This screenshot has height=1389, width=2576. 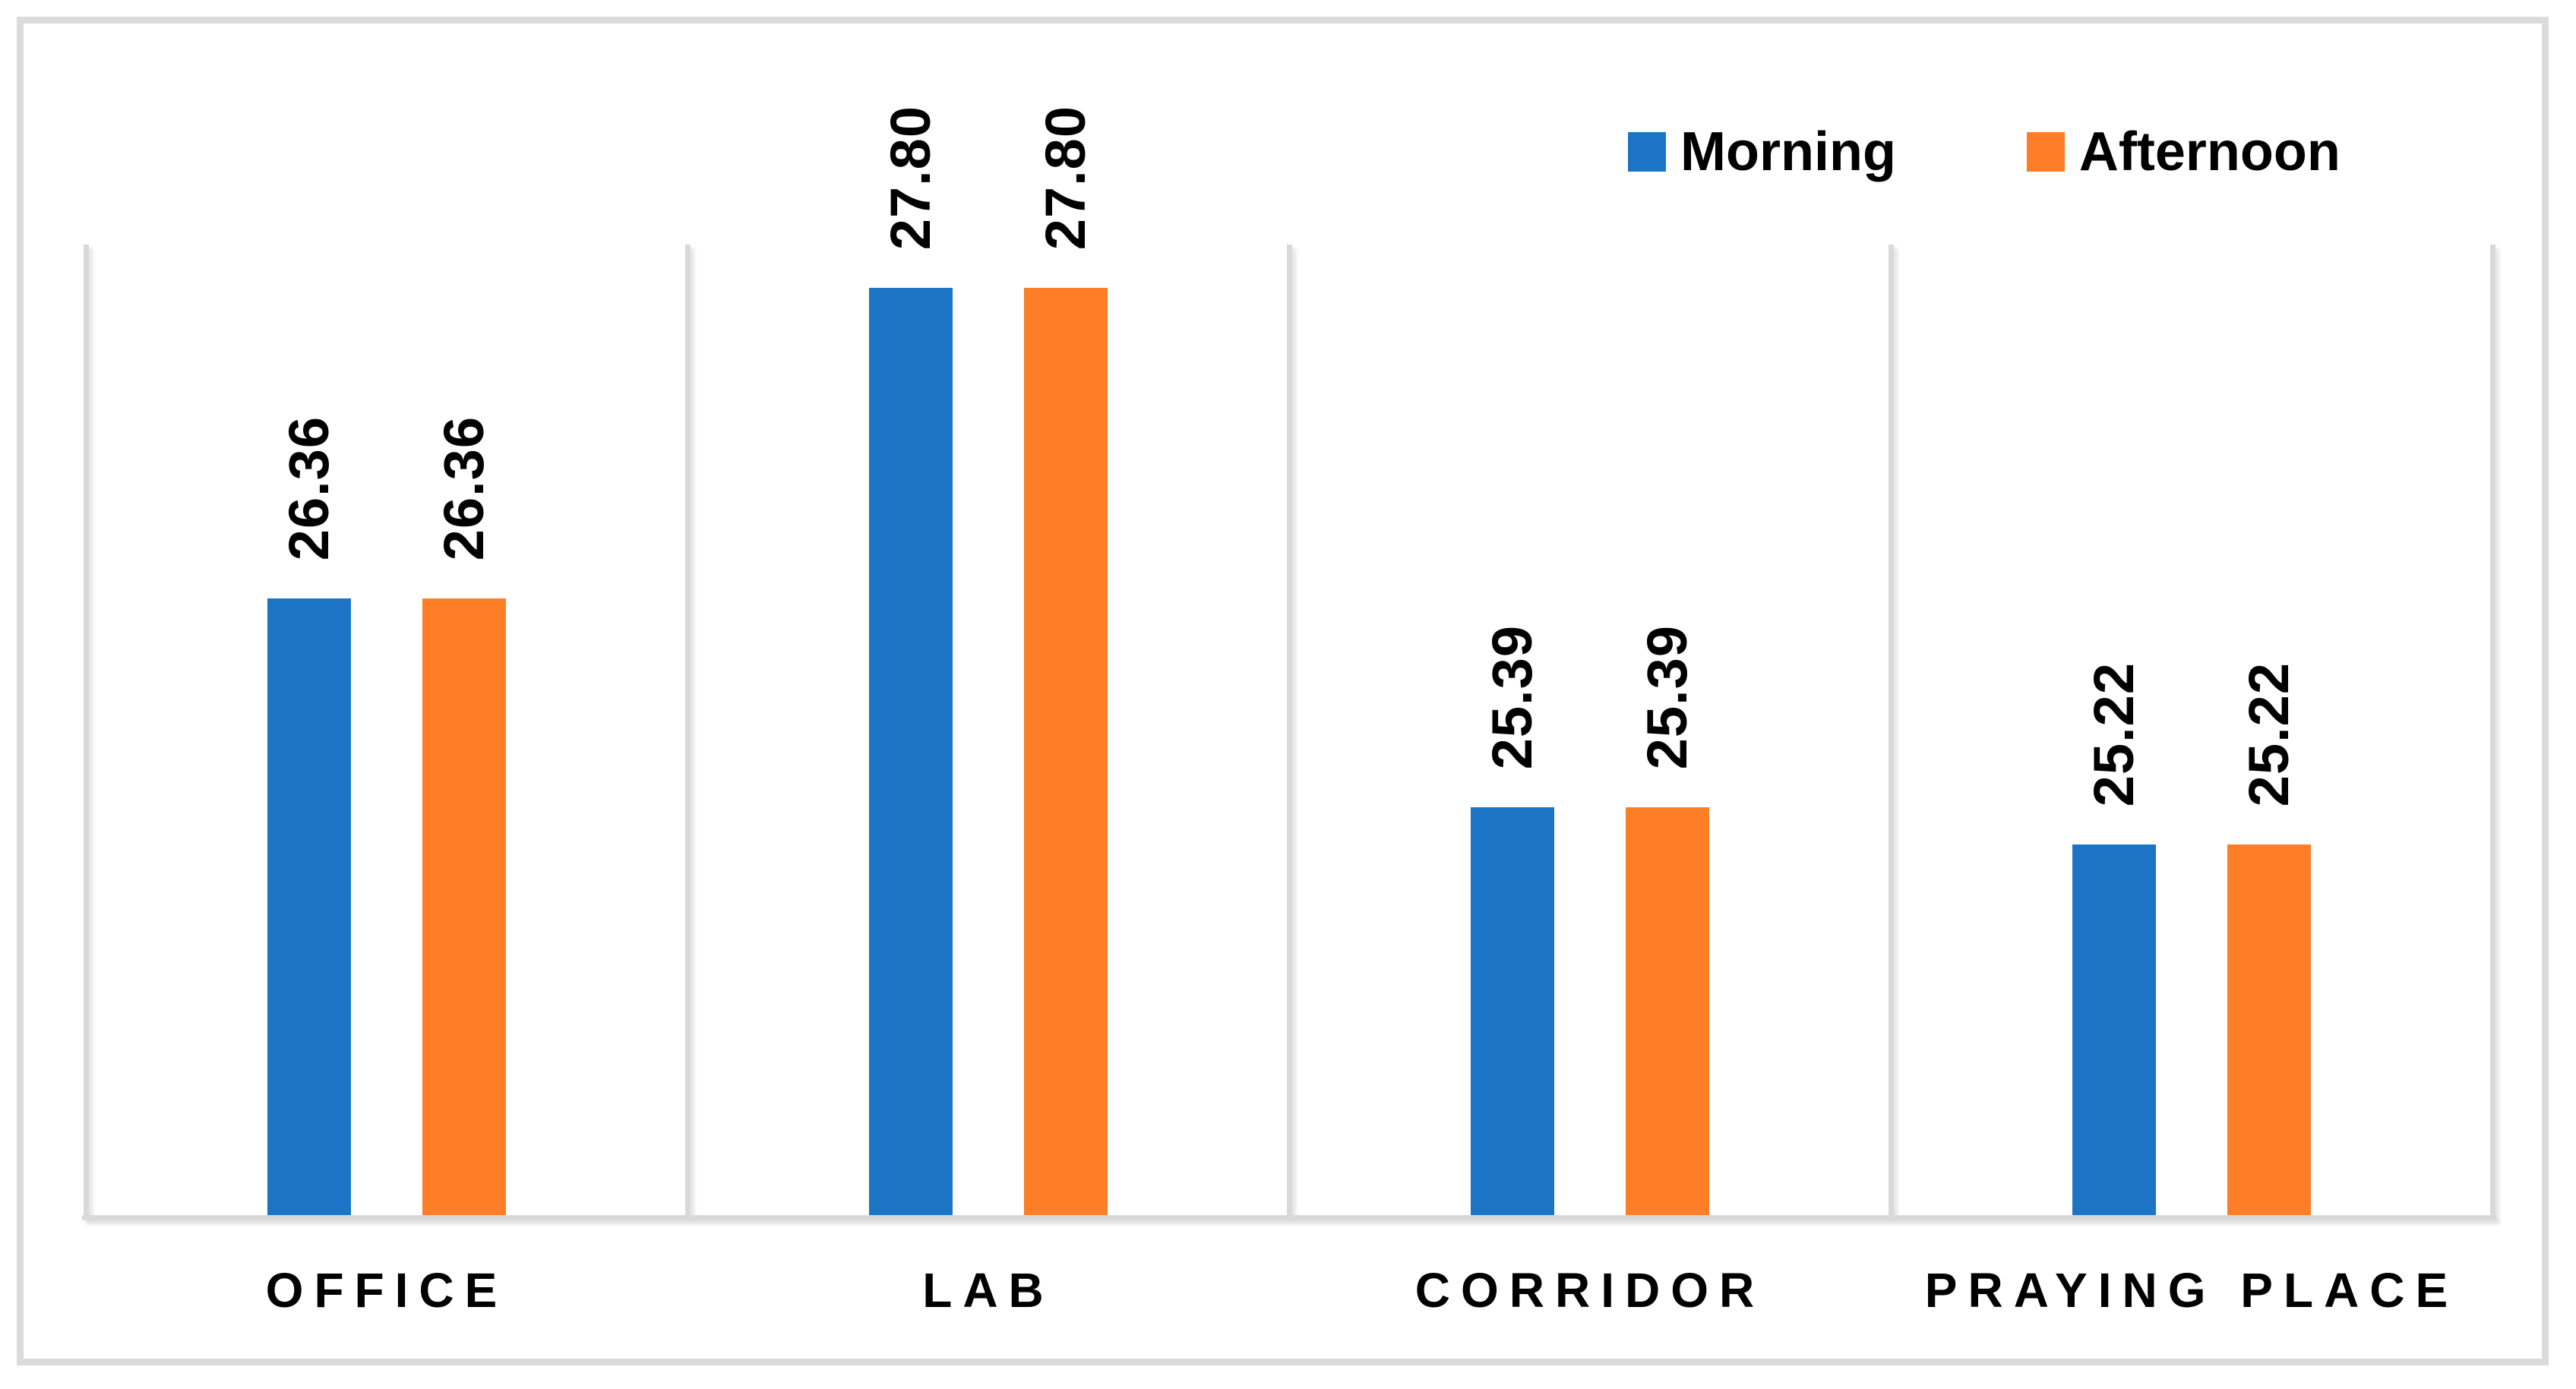 What do you see at coordinates (1066, 751) in the screenshot?
I see `bar-afternoon-lab` at bounding box center [1066, 751].